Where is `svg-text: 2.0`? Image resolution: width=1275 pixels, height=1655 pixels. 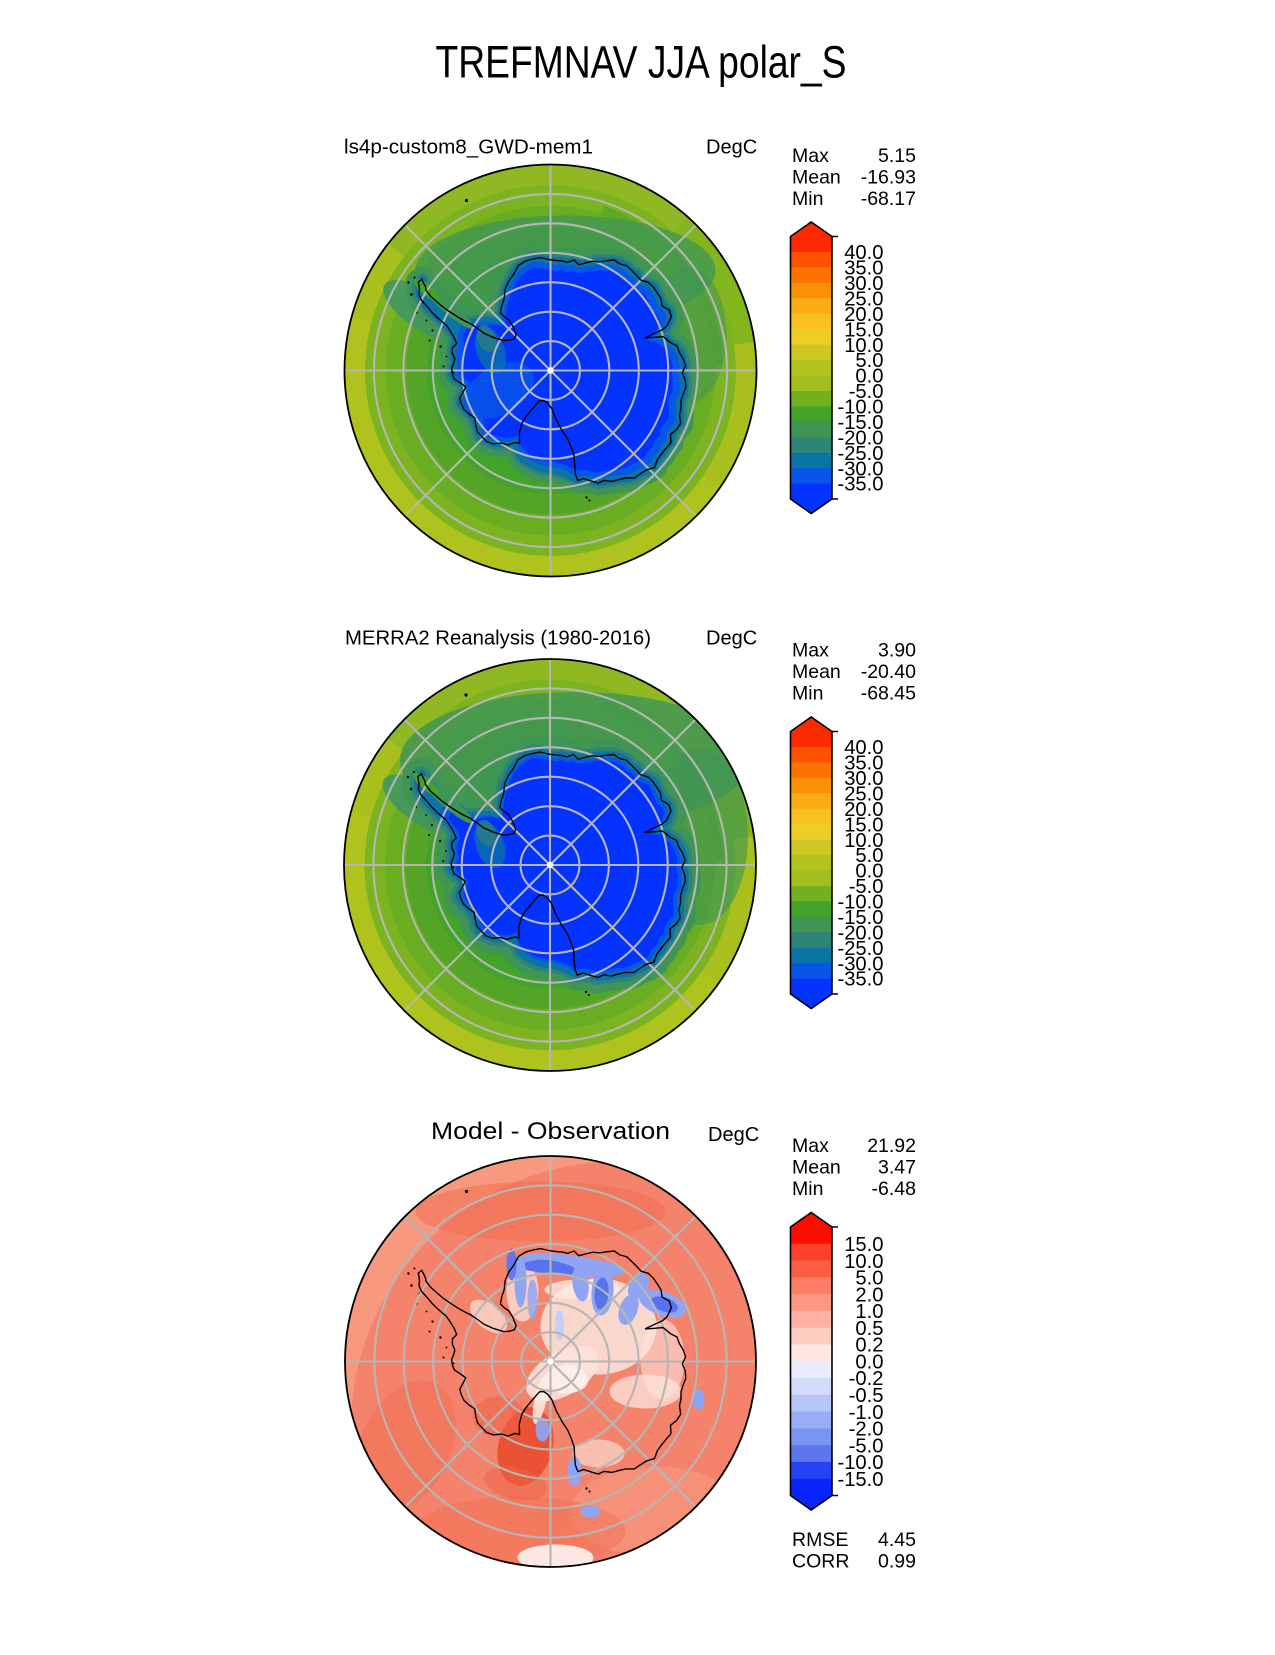 svg-text: 2.0 is located at coordinates (869, 1295).